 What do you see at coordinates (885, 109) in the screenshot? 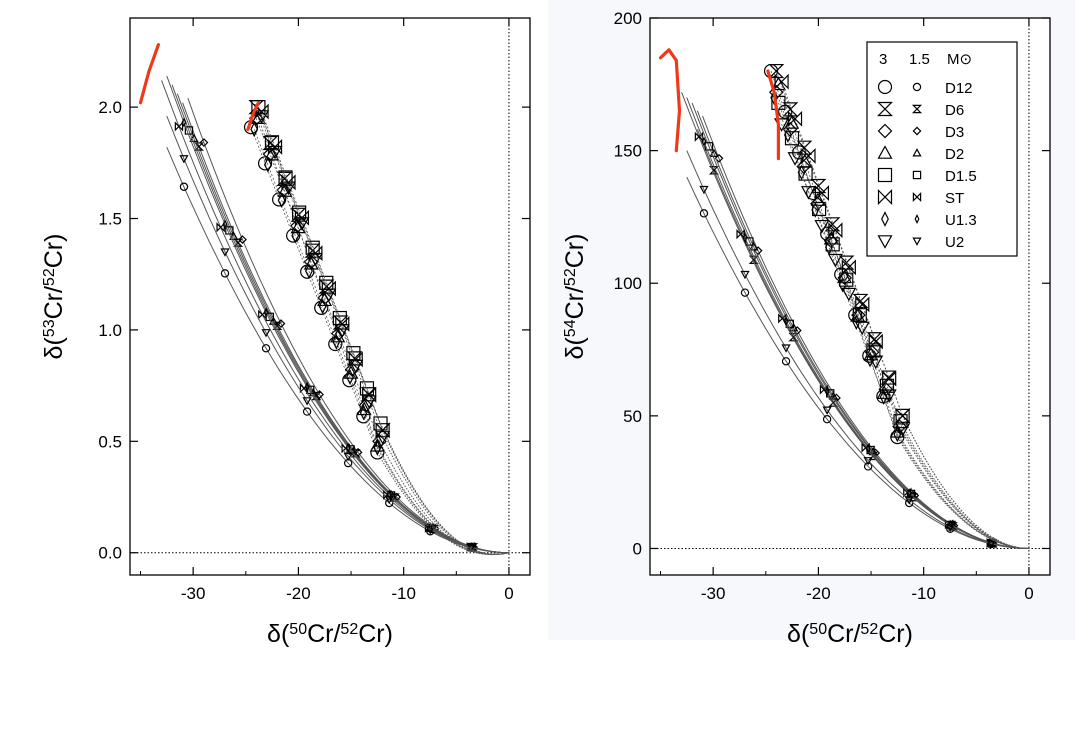
I see `legend-marker-3-D6` at bounding box center [885, 109].